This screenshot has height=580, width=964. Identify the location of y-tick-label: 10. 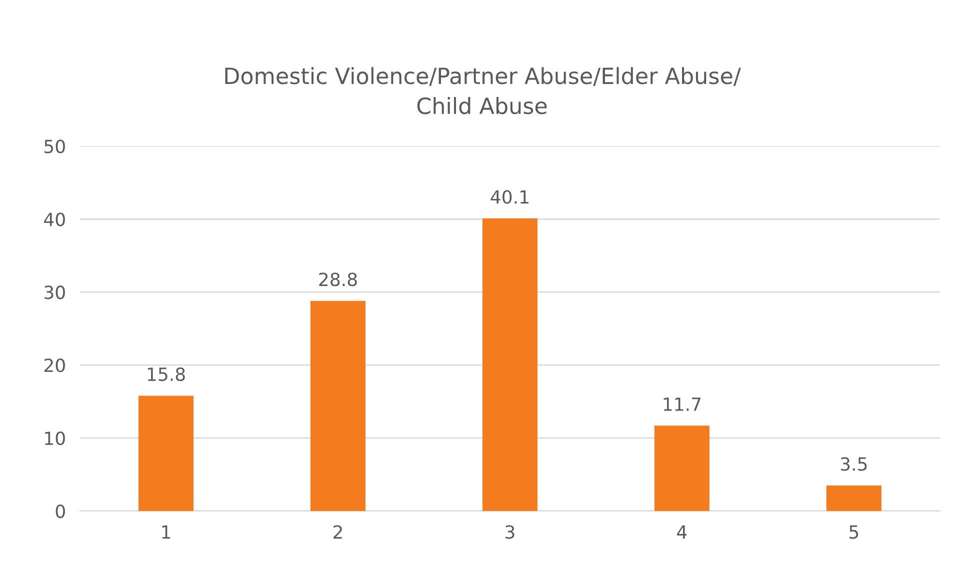
(55, 438).